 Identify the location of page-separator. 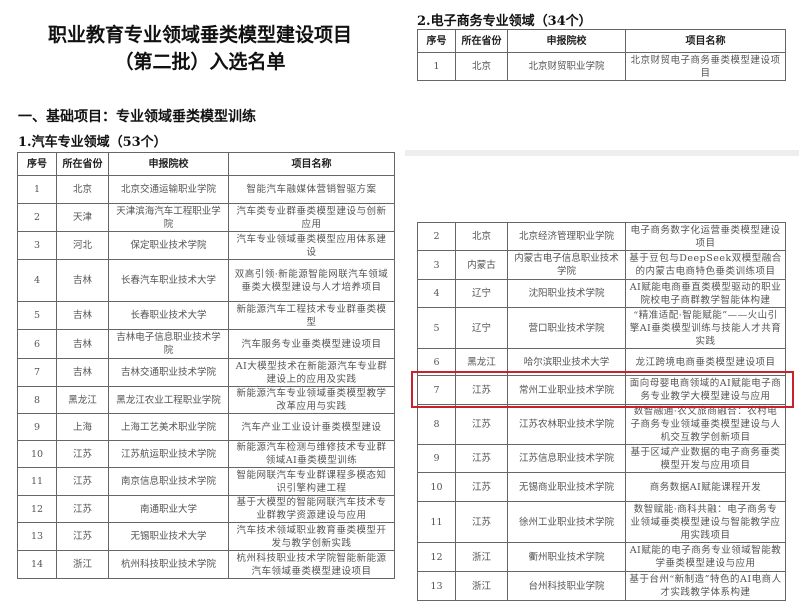
(602, 153).